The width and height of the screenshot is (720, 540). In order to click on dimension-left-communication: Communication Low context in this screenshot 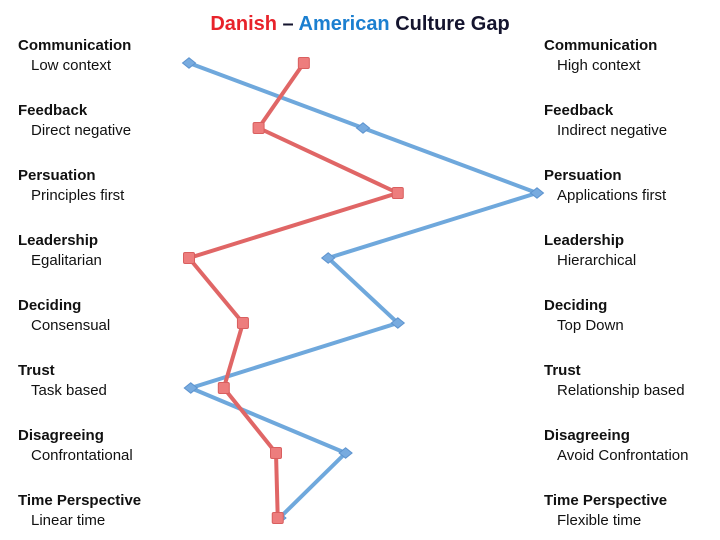, I will do `click(74, 56)`.